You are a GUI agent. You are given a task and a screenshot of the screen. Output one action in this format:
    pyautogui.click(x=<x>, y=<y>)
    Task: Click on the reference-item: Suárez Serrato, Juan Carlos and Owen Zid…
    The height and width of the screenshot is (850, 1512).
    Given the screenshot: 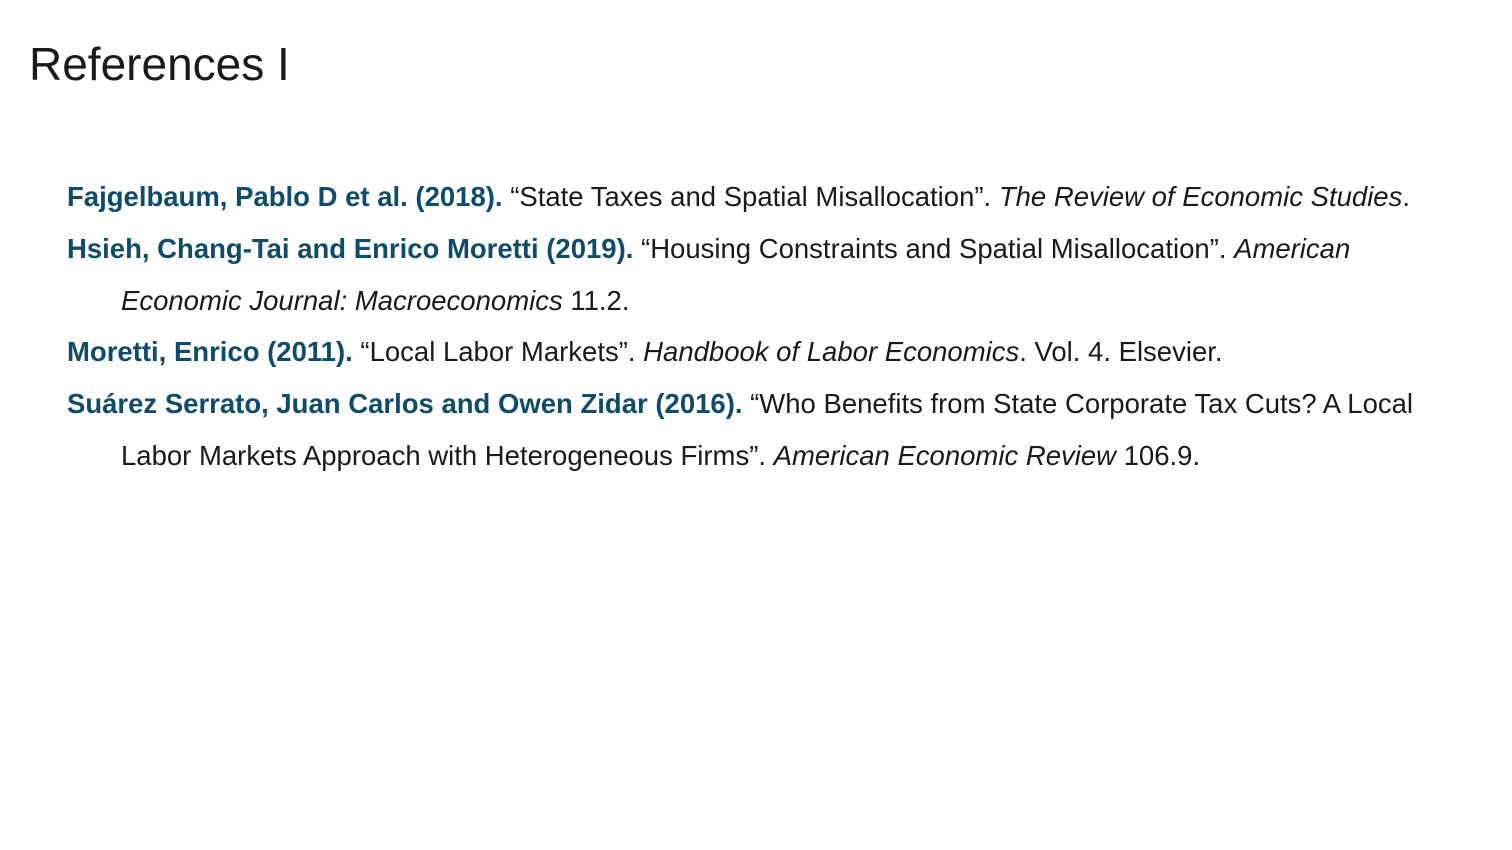 What is the action you would take?
    pyautogui.click(x=762, y=430)
    